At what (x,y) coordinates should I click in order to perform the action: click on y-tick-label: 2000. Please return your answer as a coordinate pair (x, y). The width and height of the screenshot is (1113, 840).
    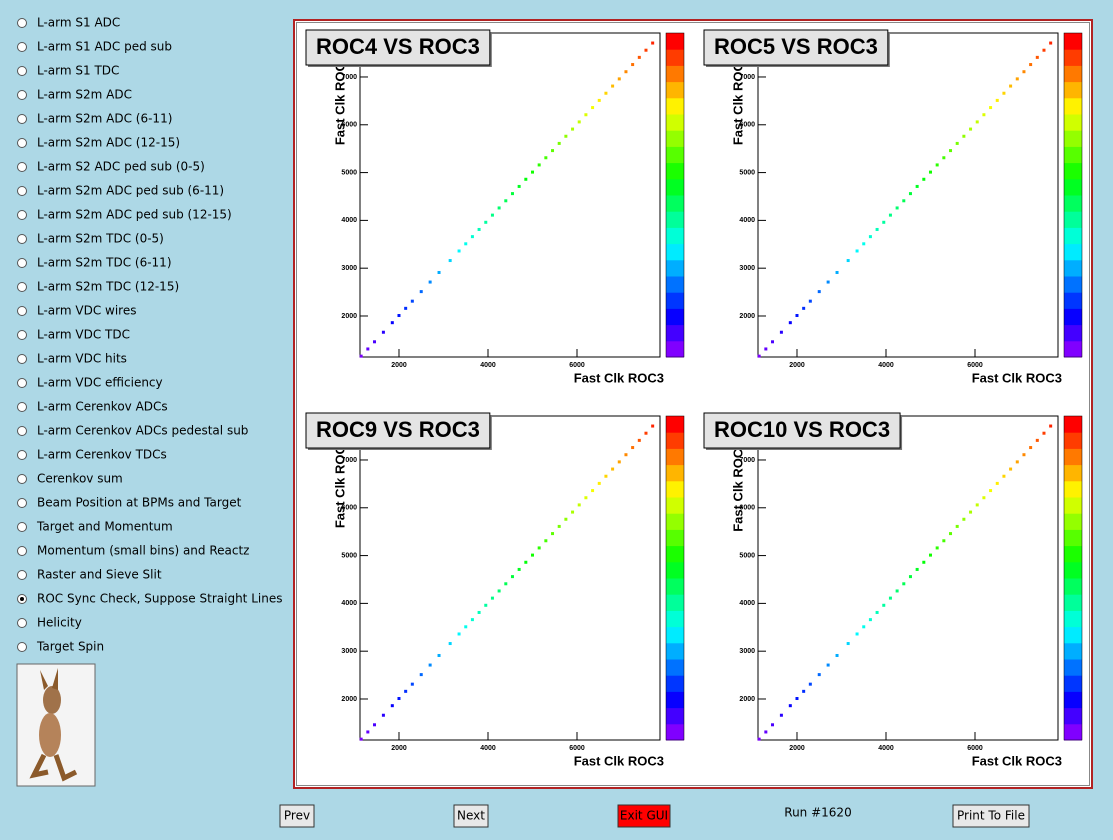
    Looking at the image, I should click on (747, 699).